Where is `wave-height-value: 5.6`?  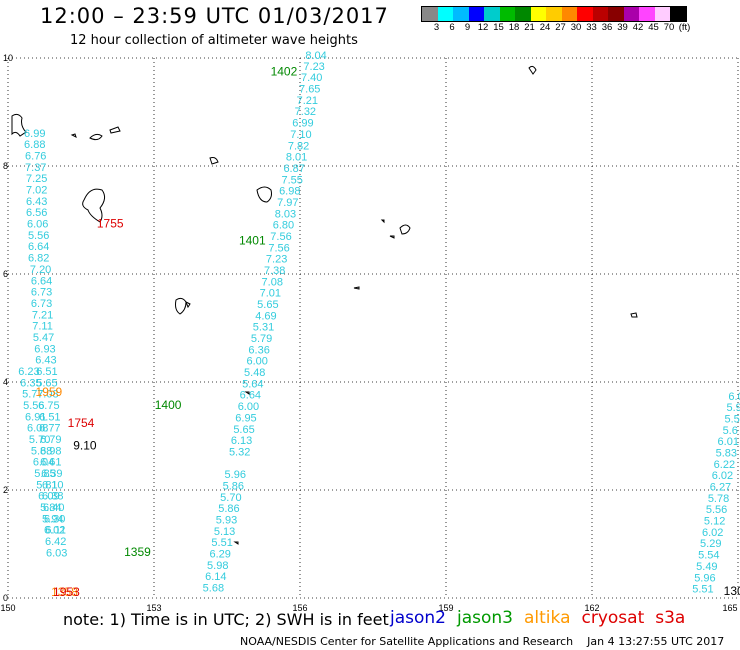
wave-height-value: 5.6 is located at coordinates (730, 431).